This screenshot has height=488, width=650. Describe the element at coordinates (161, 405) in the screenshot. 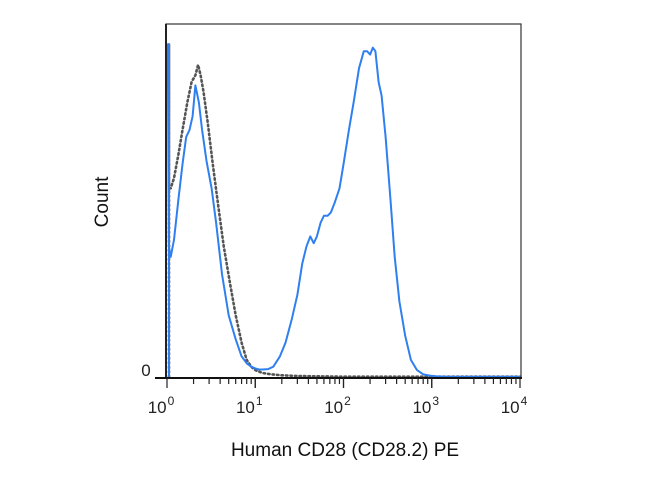

I see `x-tick-label: 10⁰` at that location.